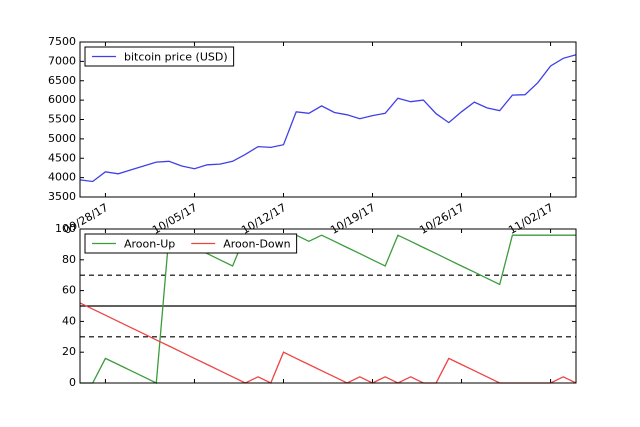  I want to click on y-tick-label: 3500, so click(62, 196).